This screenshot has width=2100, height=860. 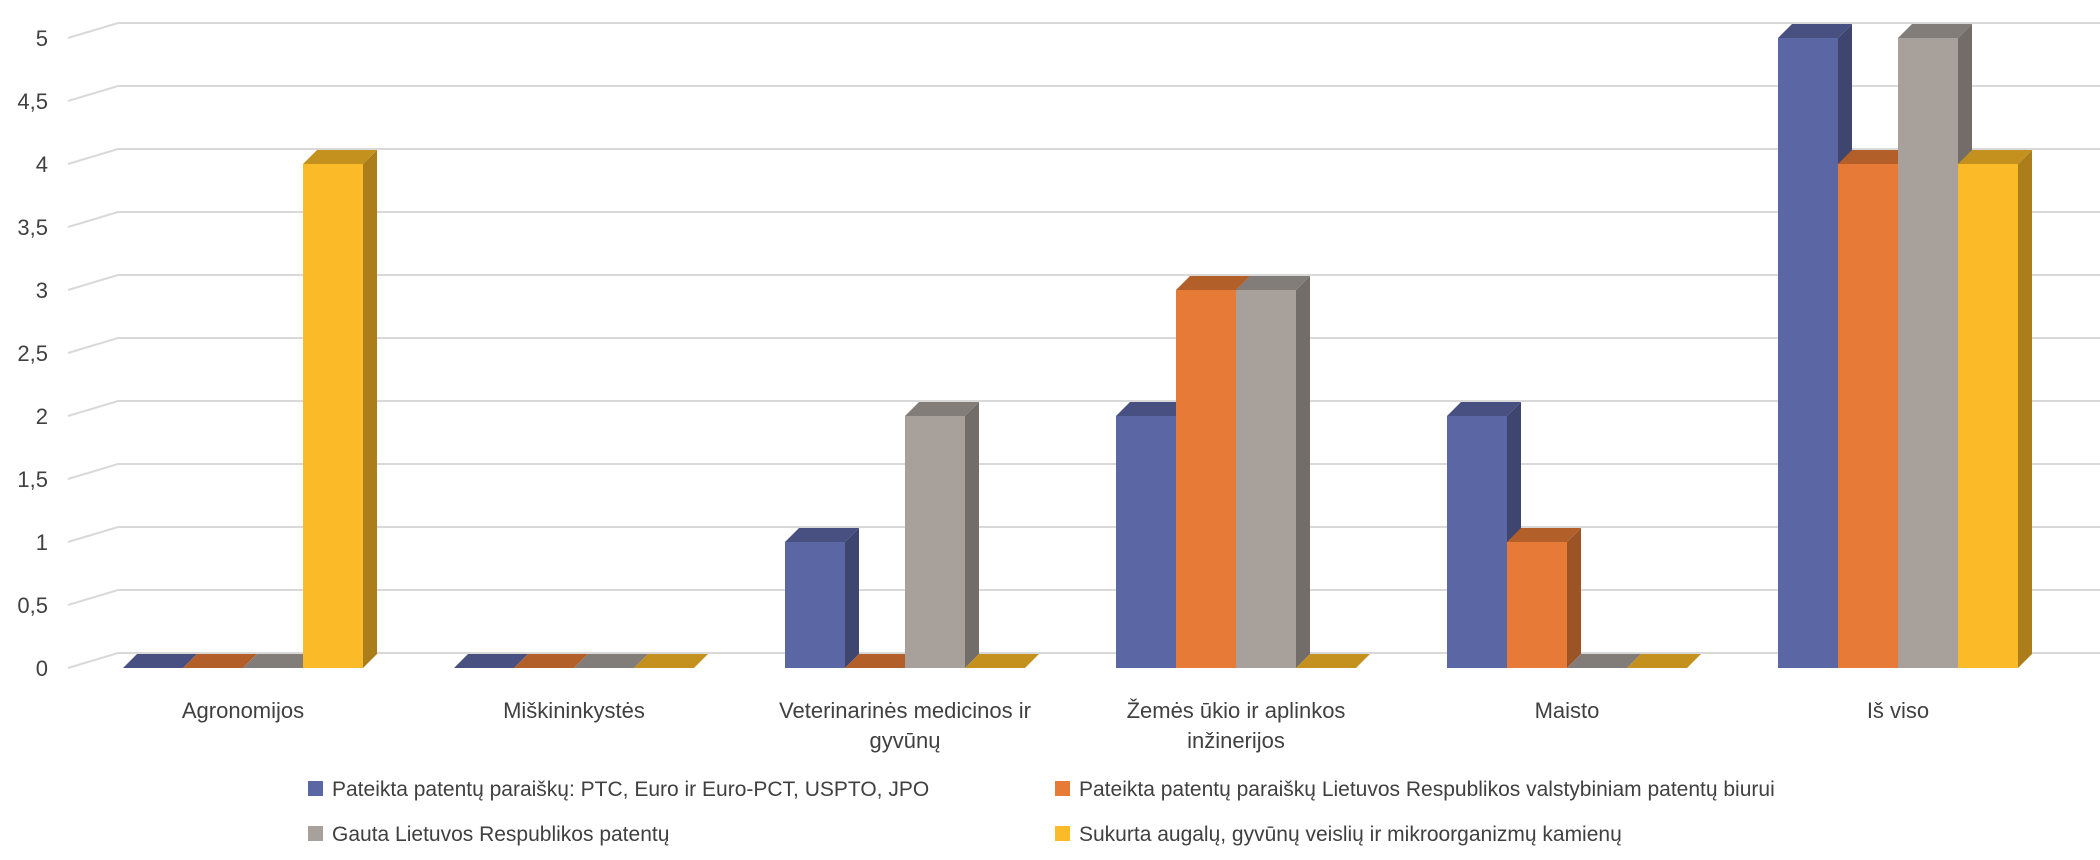 What do you see at coordinates (42, 38) in the screenshot?
I see `y-tick-label: 5` at bounding box center [42, 38].